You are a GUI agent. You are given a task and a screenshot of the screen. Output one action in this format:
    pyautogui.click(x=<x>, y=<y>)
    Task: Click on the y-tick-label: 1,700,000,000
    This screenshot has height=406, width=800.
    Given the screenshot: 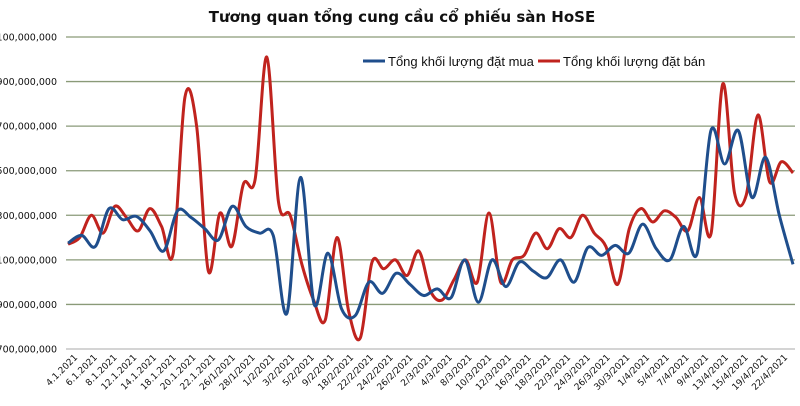 What is the action you would take?
    pyautogui.click(x=28, y=127)
    